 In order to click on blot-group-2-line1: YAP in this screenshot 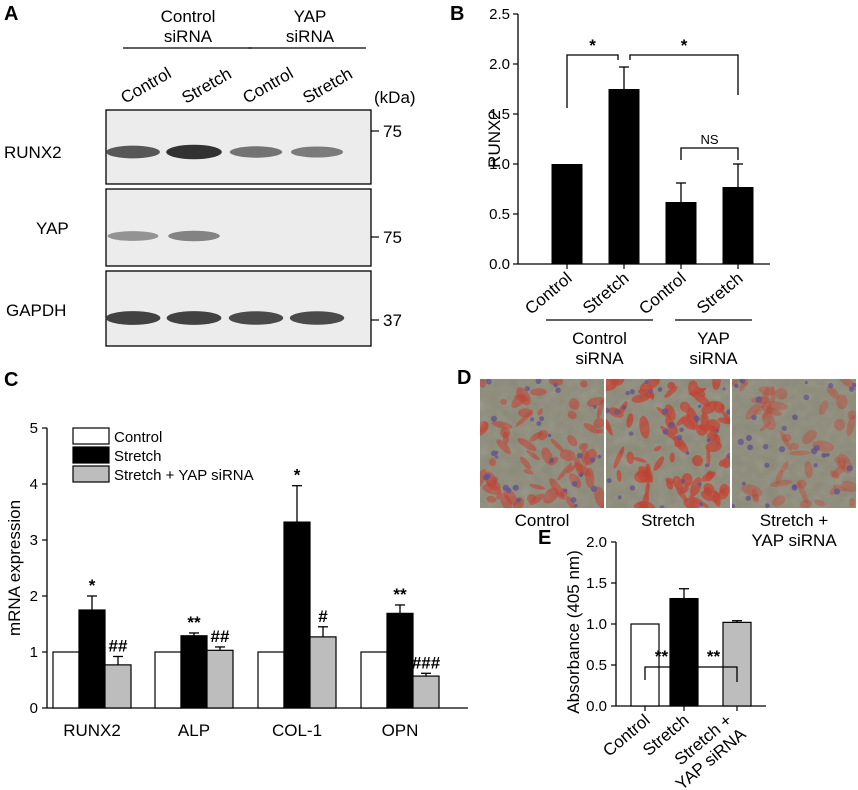, I will do `click(310, 16)`.